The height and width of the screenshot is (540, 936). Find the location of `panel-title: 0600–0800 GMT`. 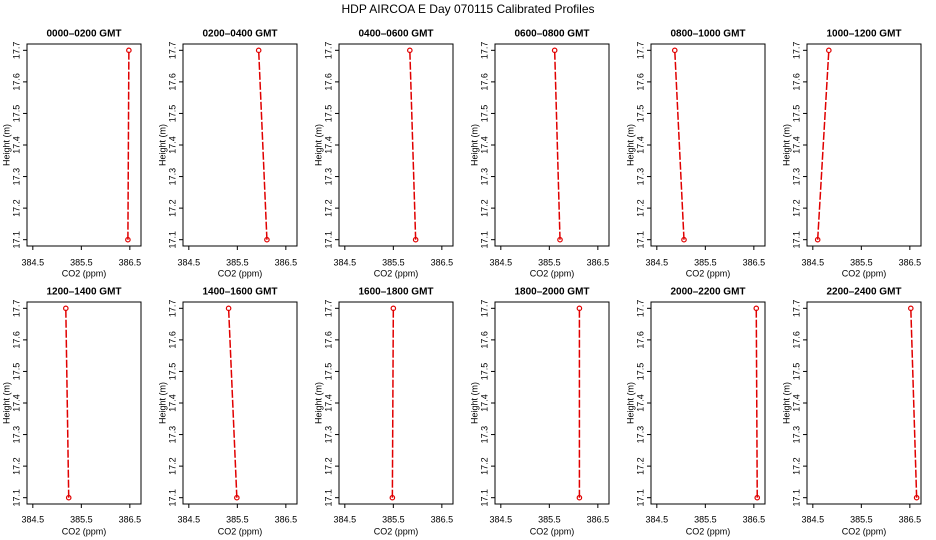

panel-title: 0600–0800 GMT is located at coordinates (551, 34).